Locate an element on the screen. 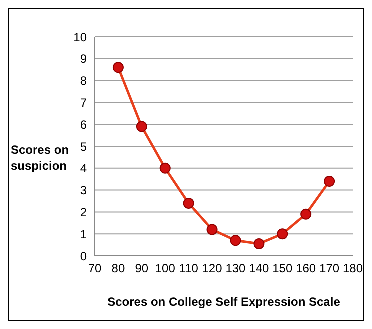 The width and height of the screenshot is (372, 329). y-tick-label: 9 is located at coordinates (84, 59).